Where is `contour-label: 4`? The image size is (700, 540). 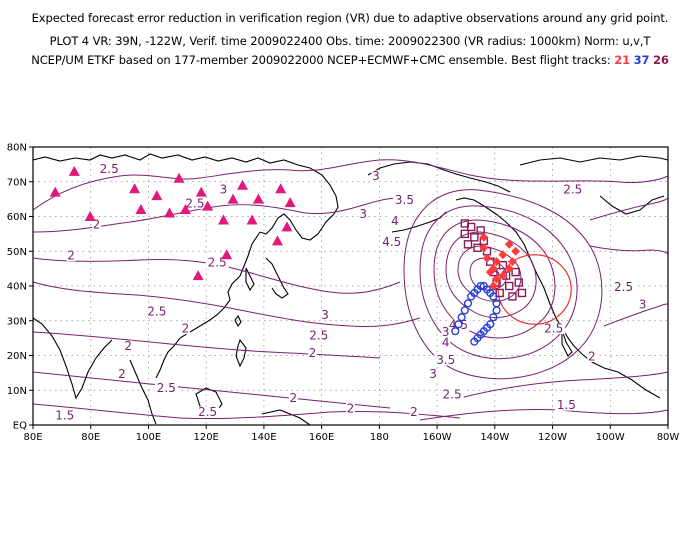 contour-label: 4 is located at coordinates (446, 343).